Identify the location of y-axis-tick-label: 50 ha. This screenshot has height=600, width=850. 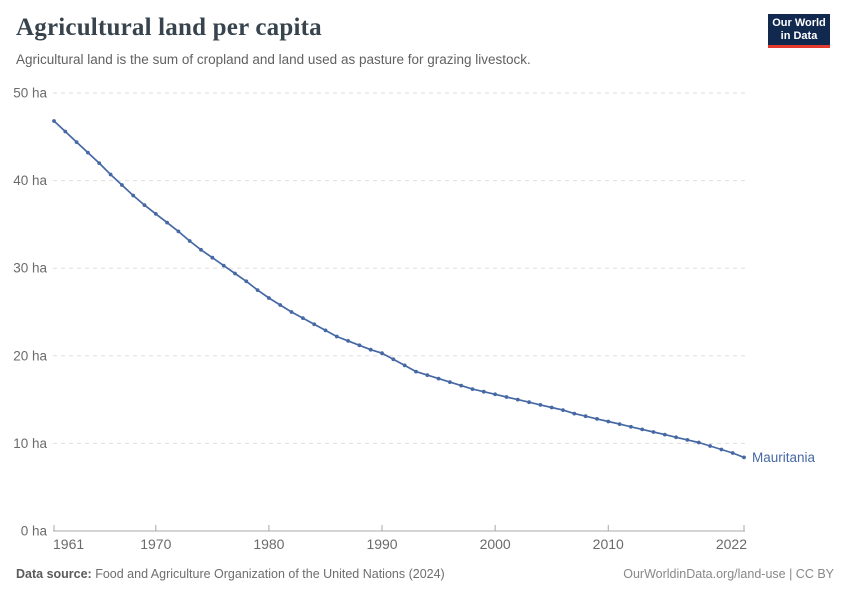
(30, 93).